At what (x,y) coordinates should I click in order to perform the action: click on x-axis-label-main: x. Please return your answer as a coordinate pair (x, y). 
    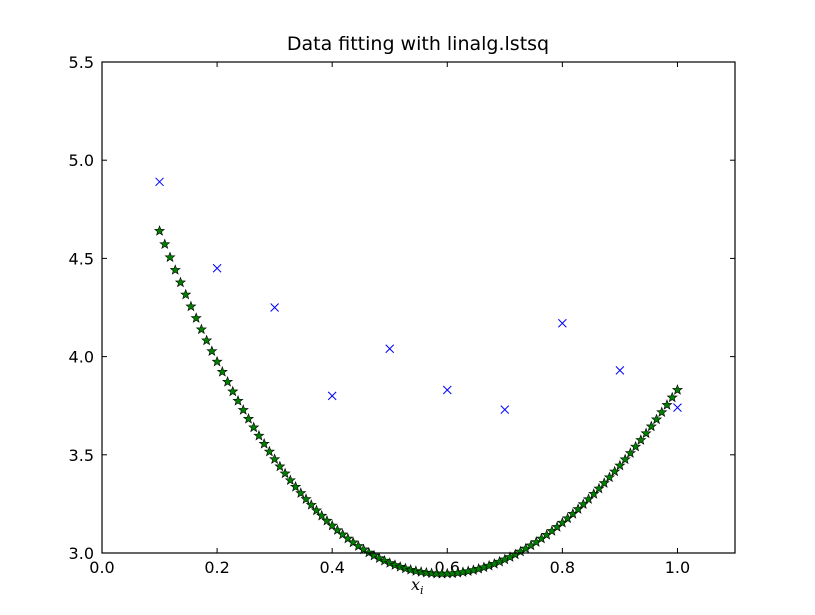
    Looking at the image, I should click on (415, 584).